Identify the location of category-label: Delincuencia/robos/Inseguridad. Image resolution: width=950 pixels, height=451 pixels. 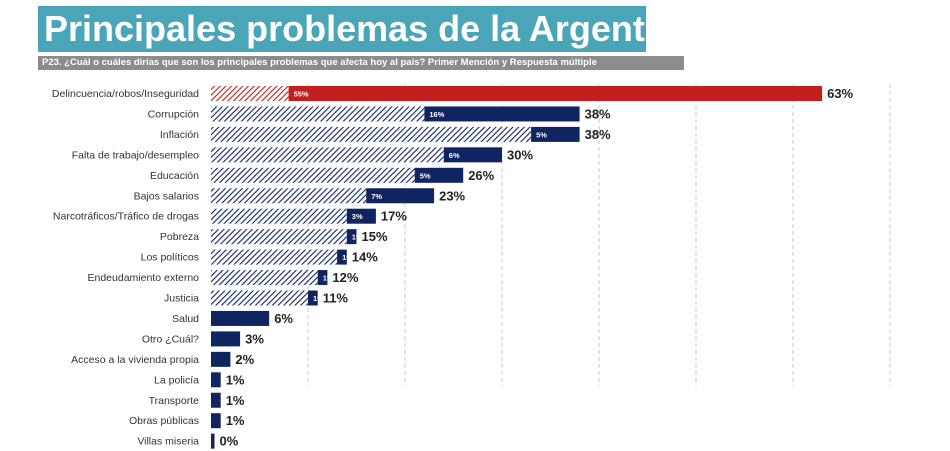
(125, 94).